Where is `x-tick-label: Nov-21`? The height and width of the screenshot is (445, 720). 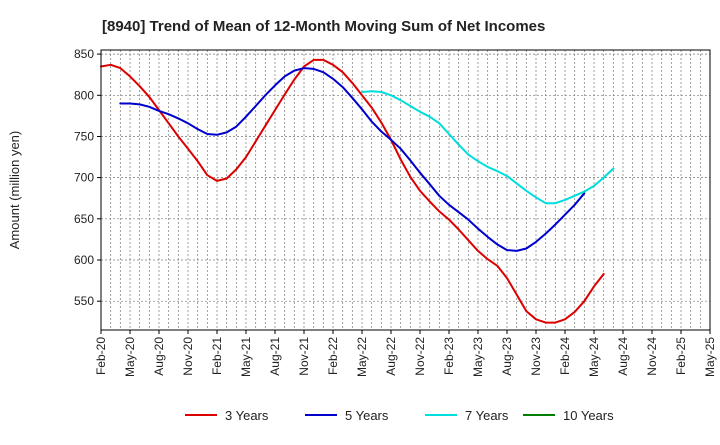 x-tick-label: Nov-21 is located at coordinates (304, 356).